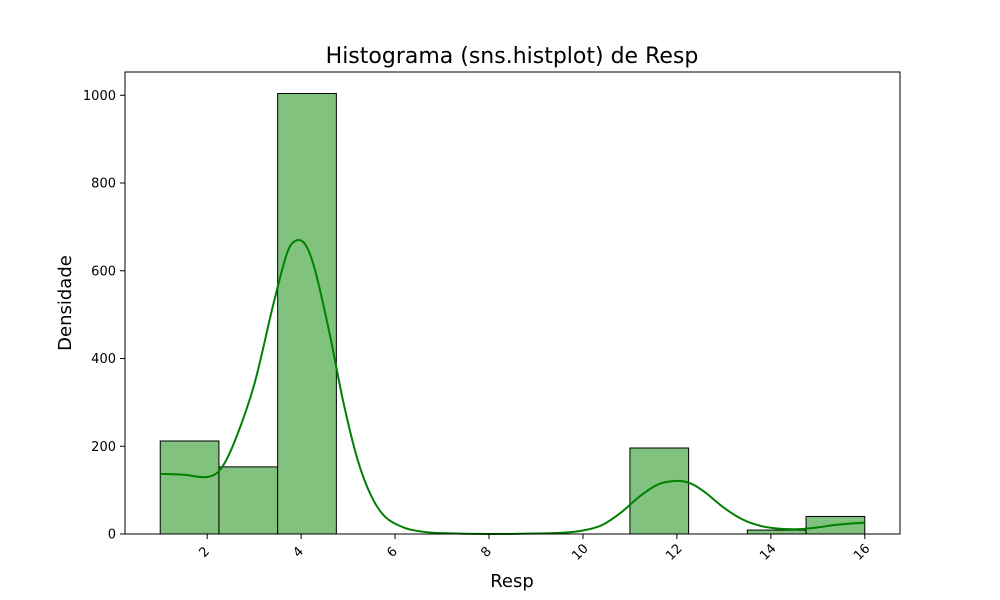 This screenshot has width=1000, height=600. What do you see at coordinates (862, 552) in the screenshot?
I see `x-tick-label-16: 16` at bounding box center [862, 552].